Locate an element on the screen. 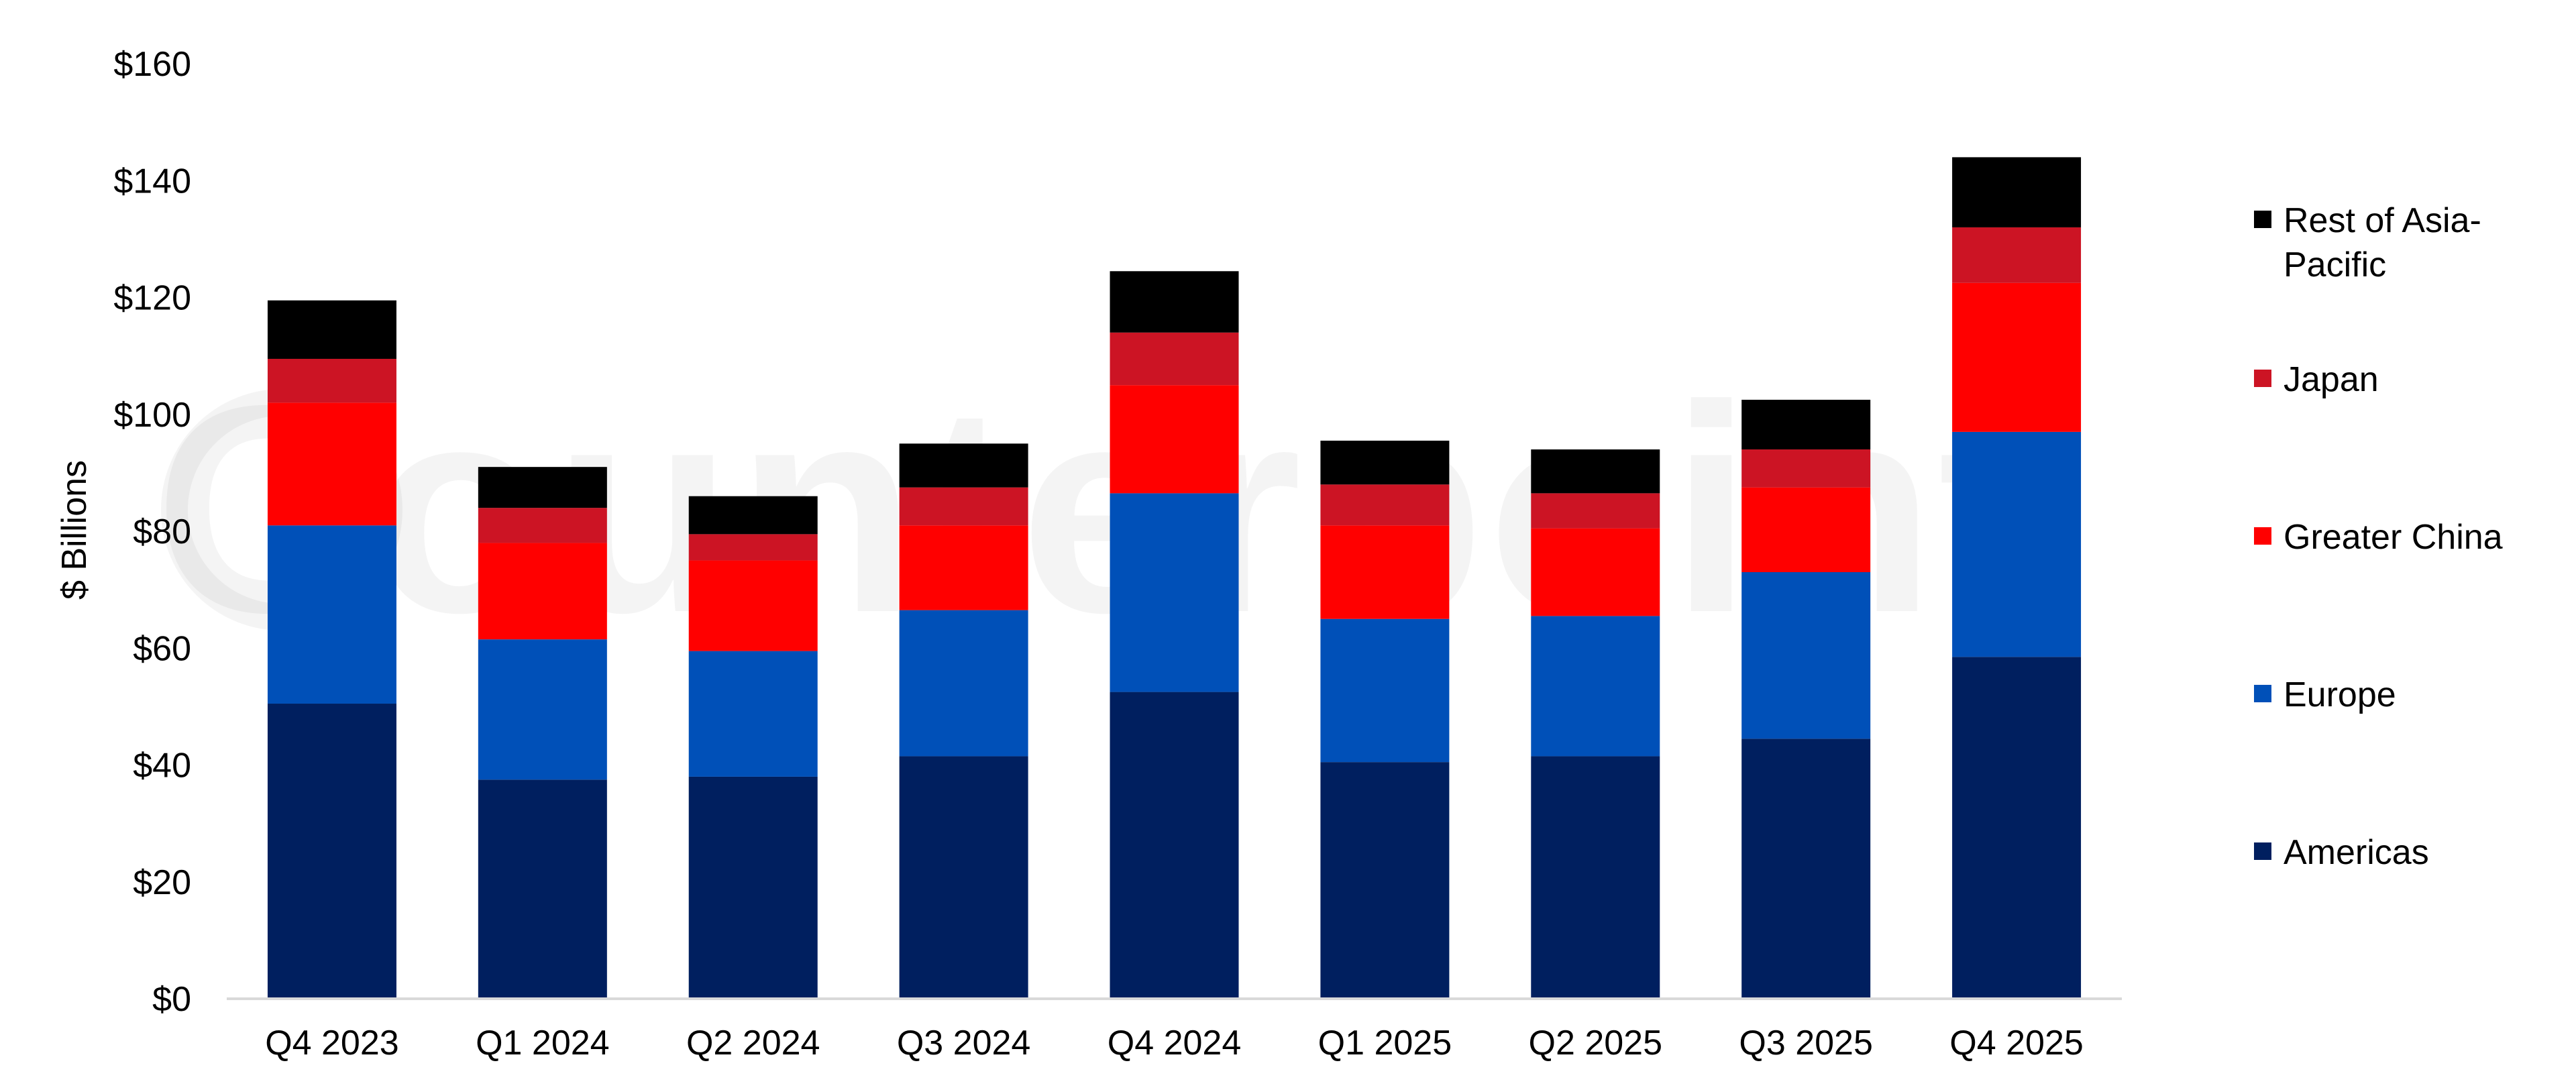 Image resolution: width=2576 pixels, height=1092 pixels. y-tick-label: $60 is located at coordinates (162, 649).